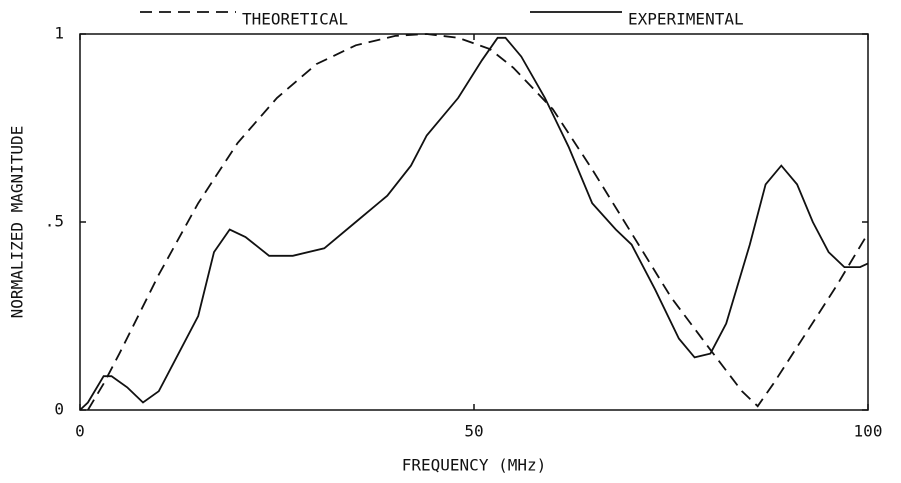 The width and height of the screenshot is (901, 483). Describe the element at coordinates (686, 19) in the screenshot. I see `legend-label: EXPERIMENTAL` at that location.